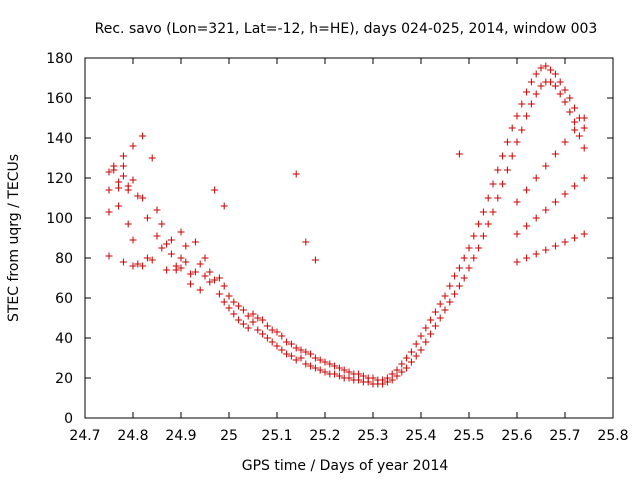 This screenshot has height=480, width=640. Describe the element at coordinates (64, 299) in the screenshot. I see `y-tick-label: 60` at that location.